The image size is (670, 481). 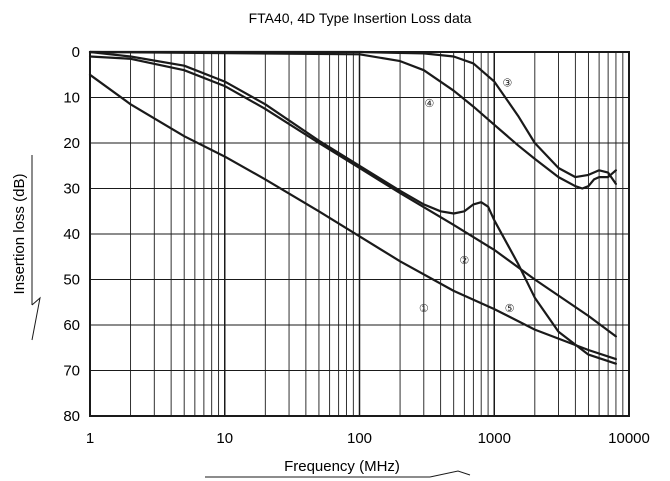 What do you see at coordinates (71, 280) in the screenshot?
I see `y-tick-label: 50` at bounding box center [71, 280].